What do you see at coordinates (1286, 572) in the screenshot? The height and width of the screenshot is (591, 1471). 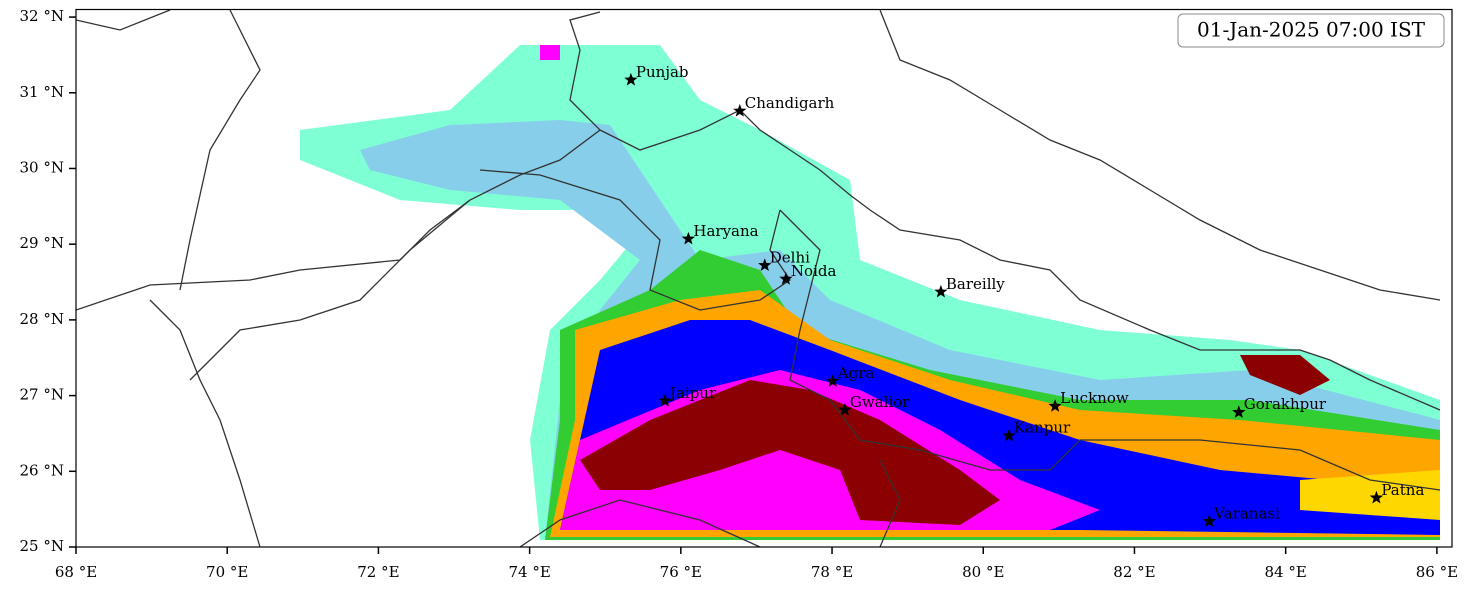 I see `x-tick-label: 84 °E` at bounding box center [1286, 572].